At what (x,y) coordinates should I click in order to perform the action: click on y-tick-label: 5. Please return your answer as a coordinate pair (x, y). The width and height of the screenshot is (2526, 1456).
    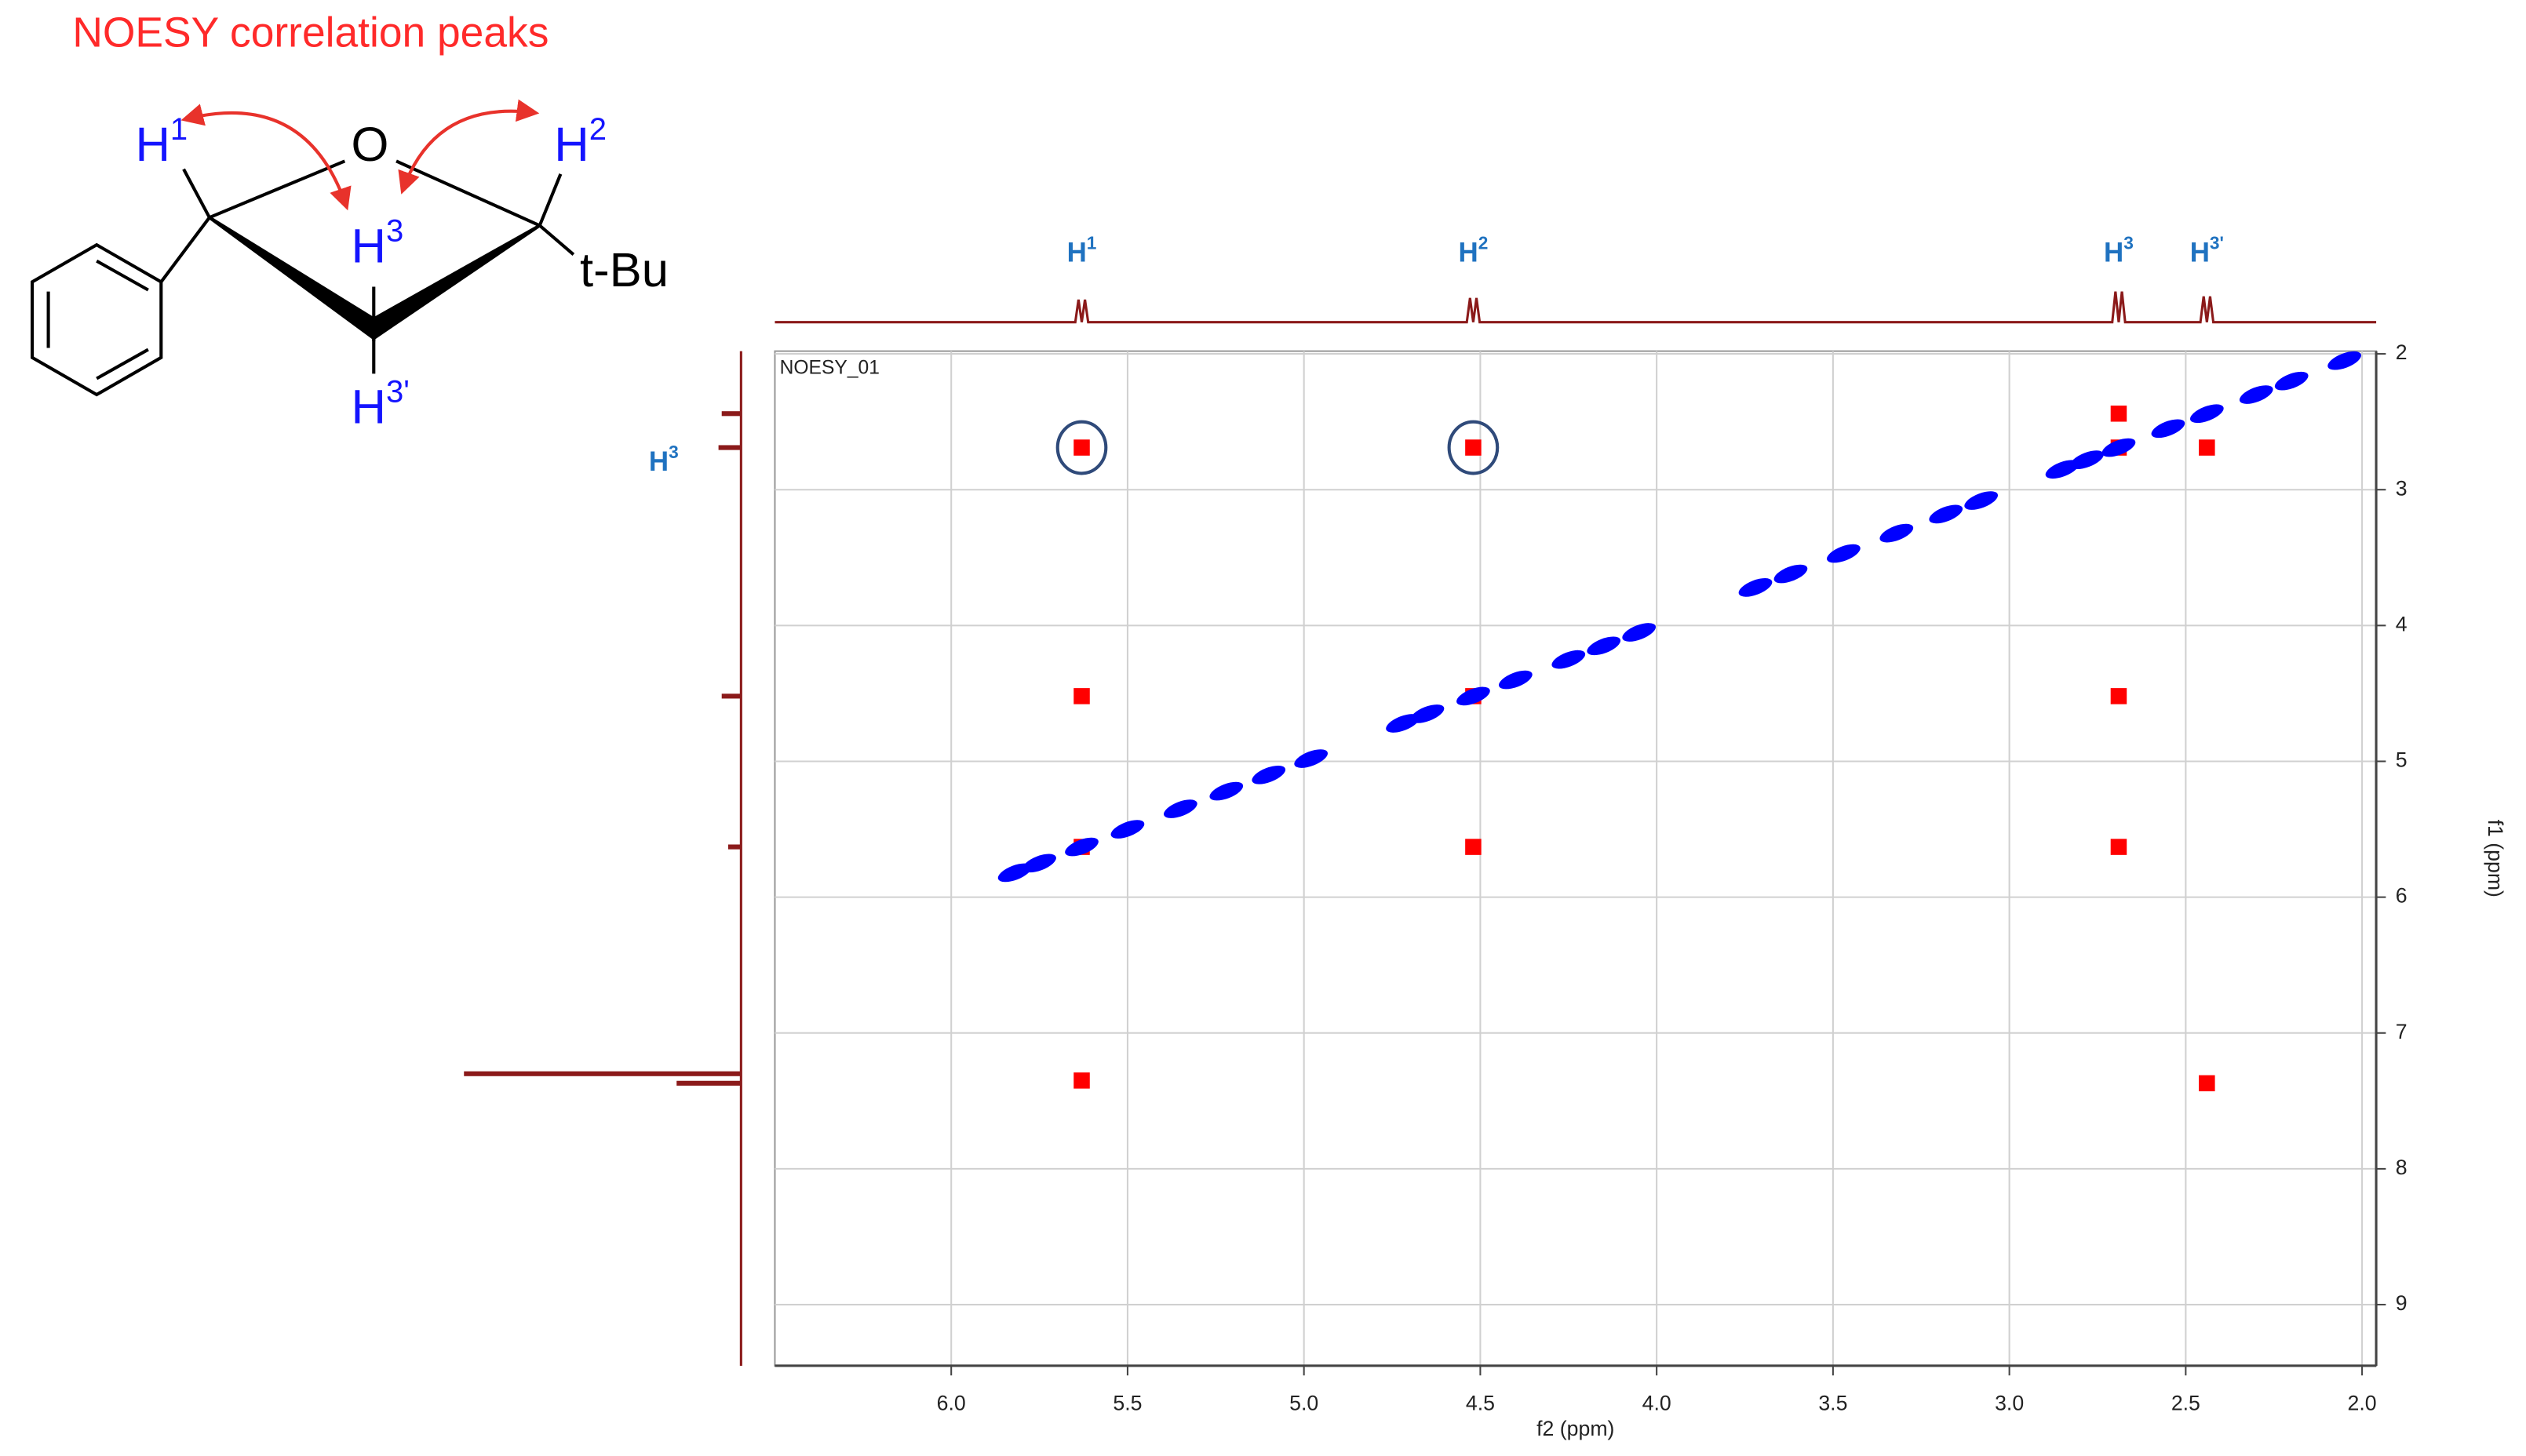
    Looking at the image, I should click on (2402, 760).